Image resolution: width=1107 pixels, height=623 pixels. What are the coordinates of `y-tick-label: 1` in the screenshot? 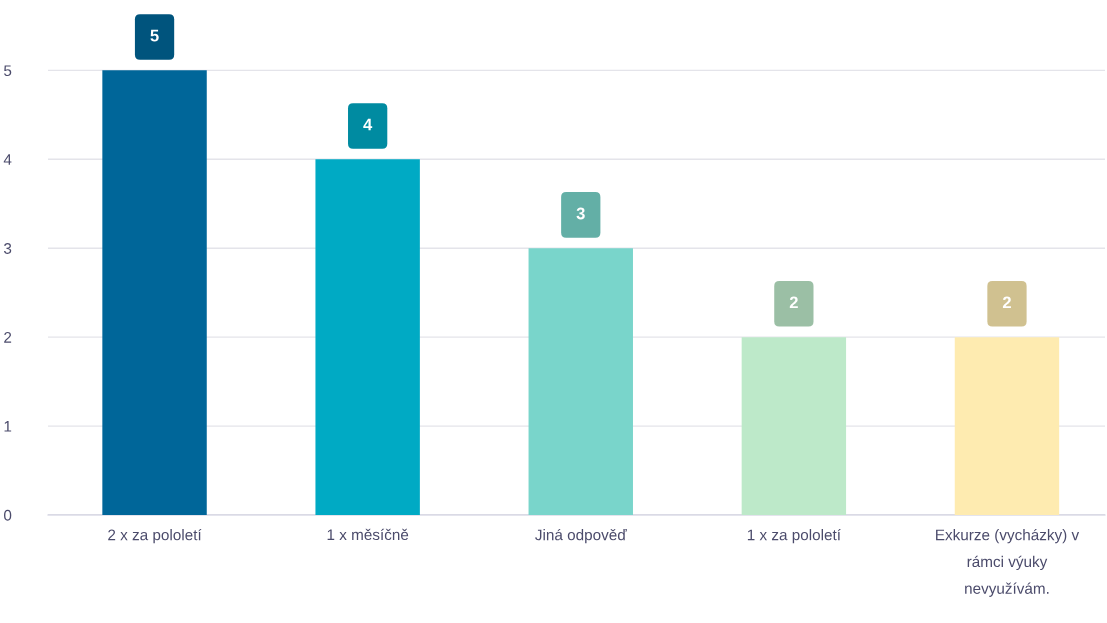 It's located at (8, 426).